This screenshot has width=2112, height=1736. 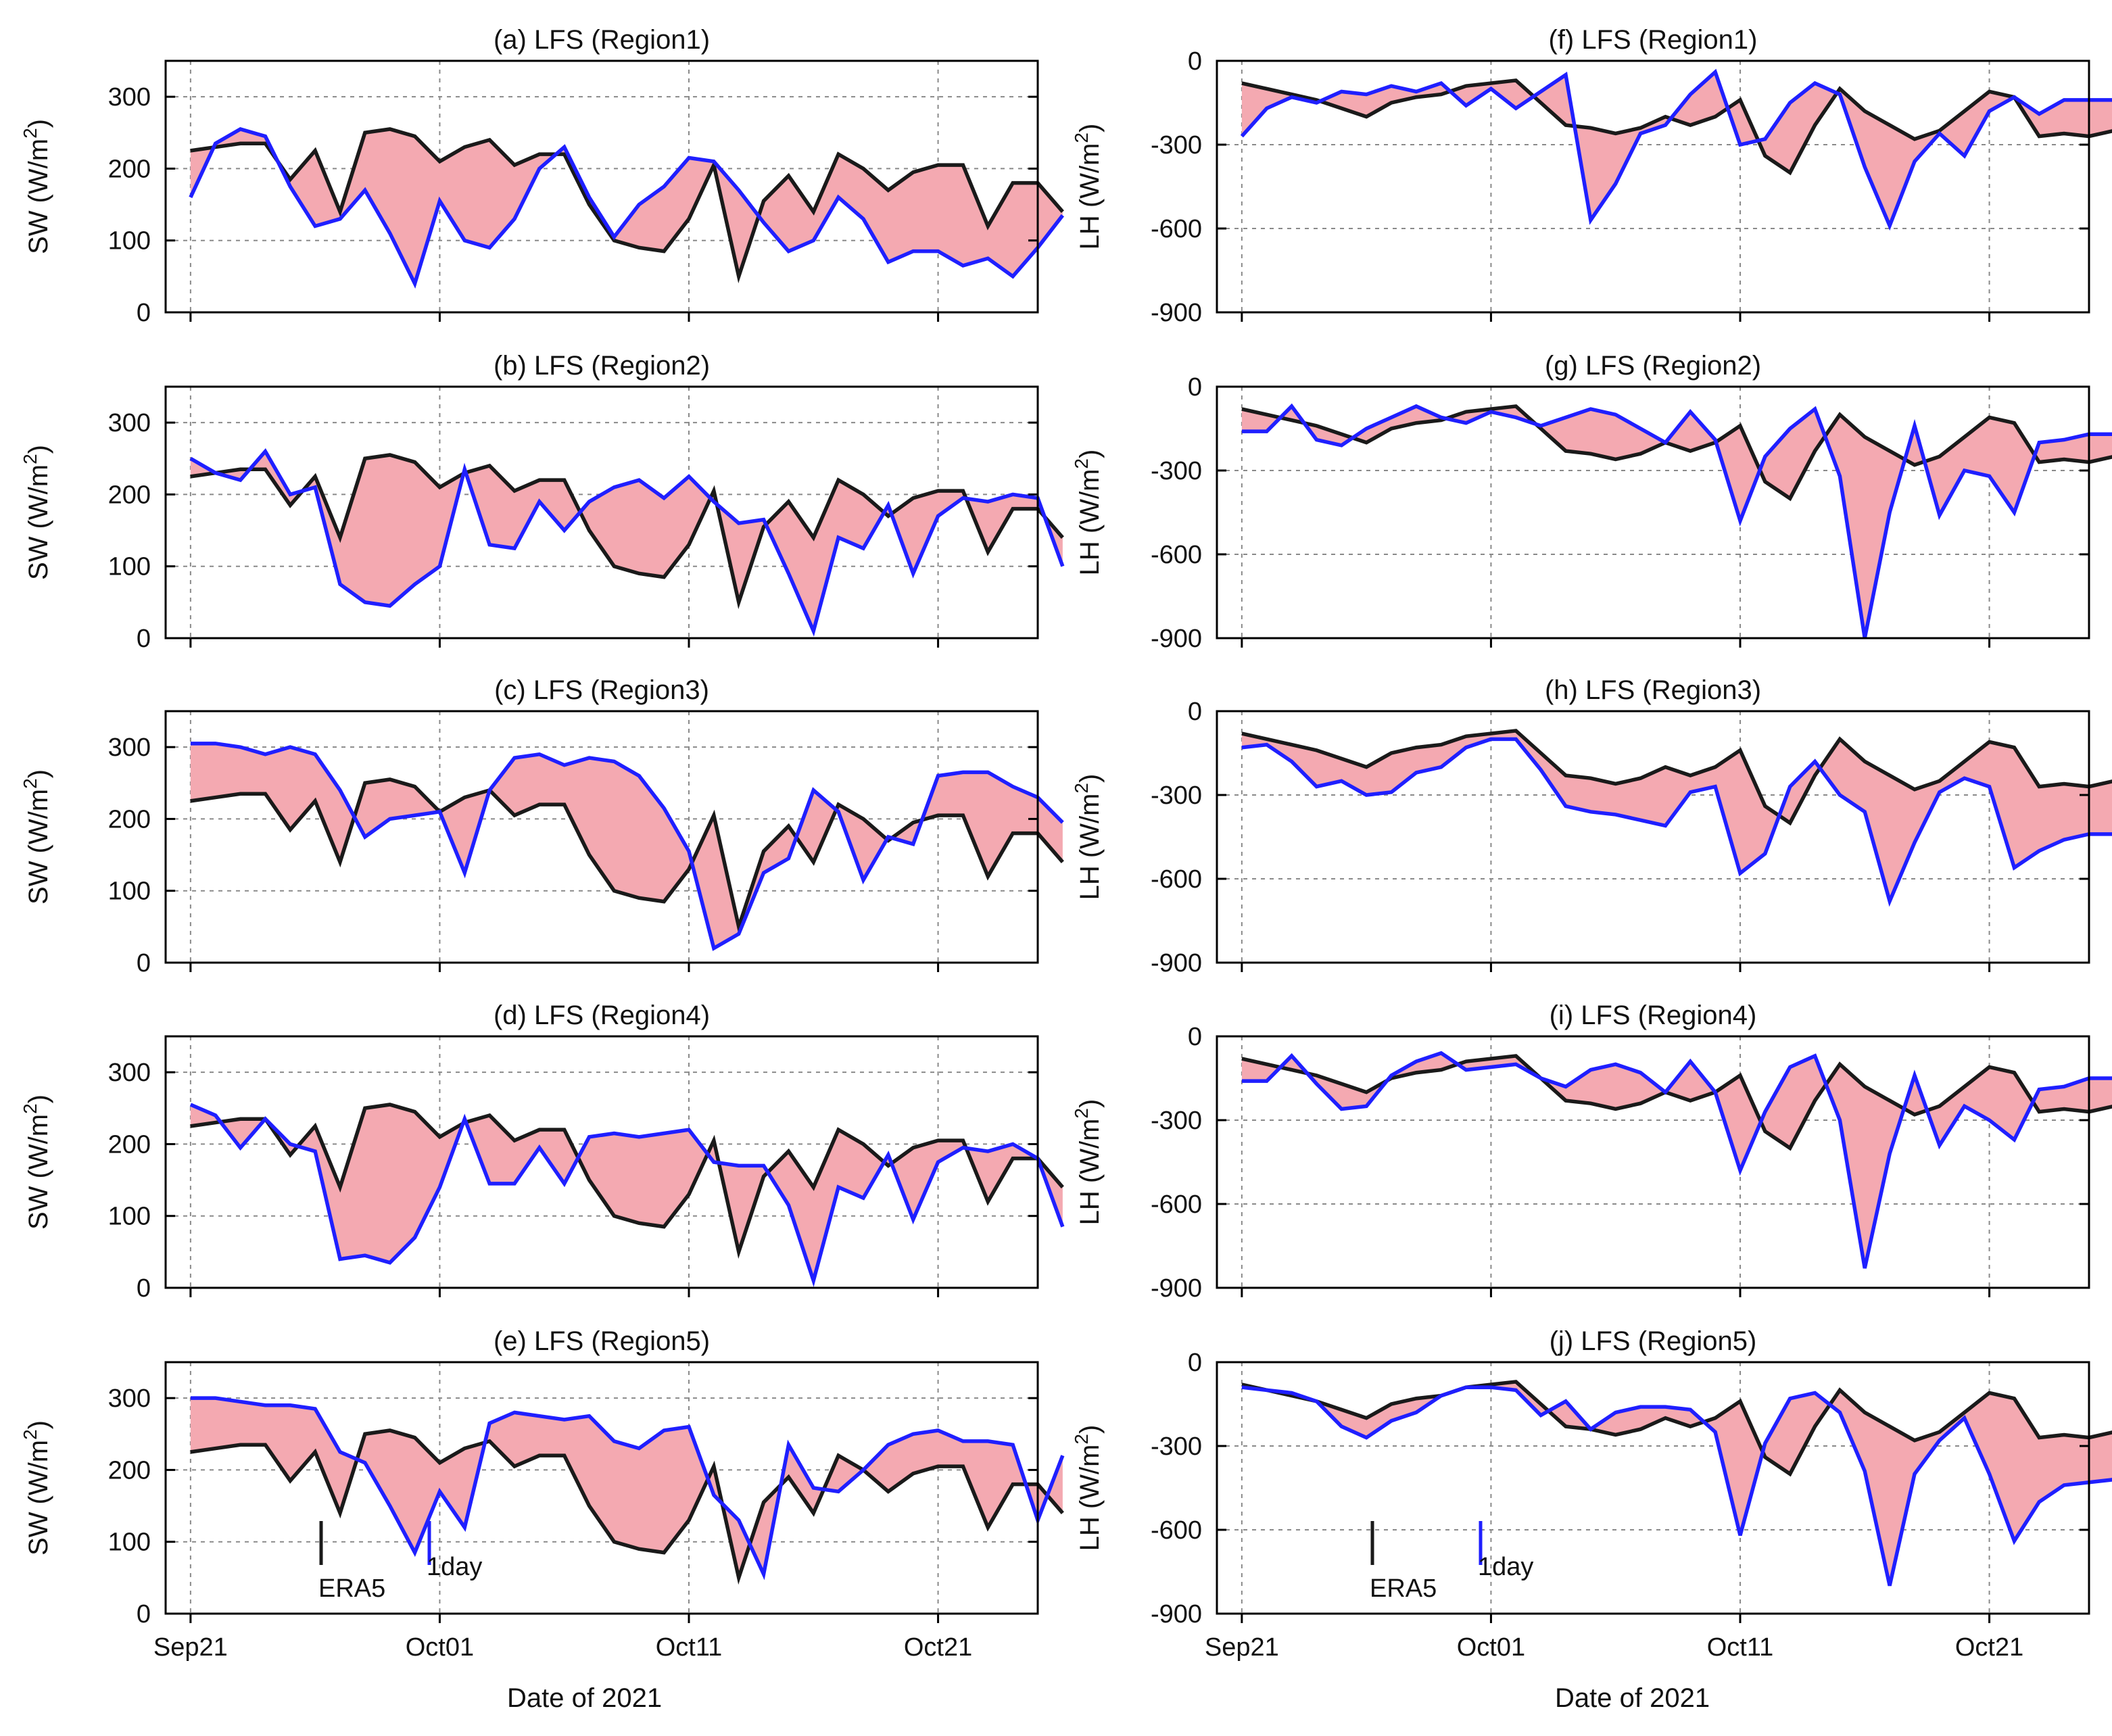 What do you see at coordinates (1989, 1647) in the screenshot?
I see `x-tick-label: Oct21` at bounding box center [1989, 1647].